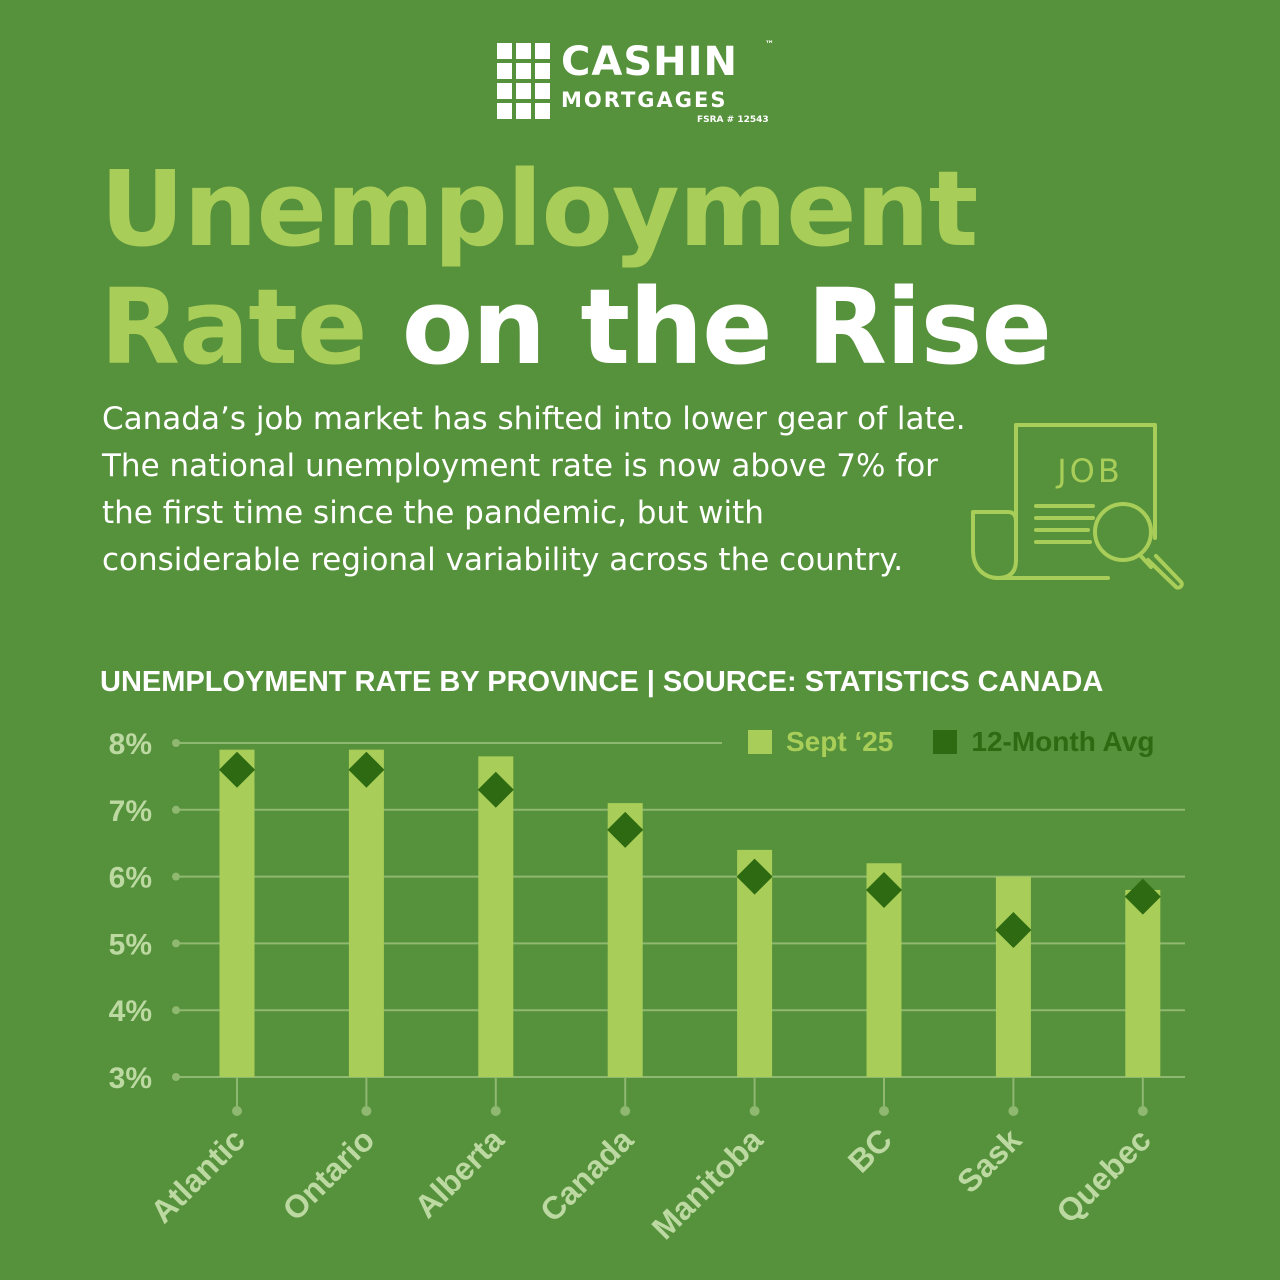 The height and width of the screenshot is (1280, 1280). Describe the element at coordinates (496, 916) in the screenshot. I see `bar-alberta` at that location.